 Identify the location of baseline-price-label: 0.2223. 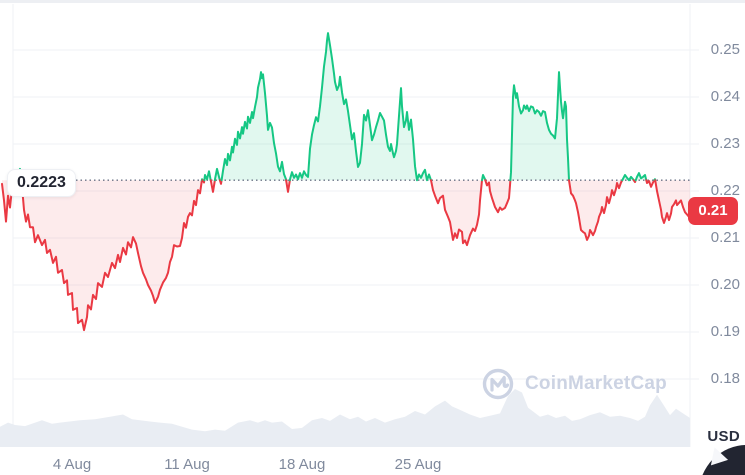
(41, 183).